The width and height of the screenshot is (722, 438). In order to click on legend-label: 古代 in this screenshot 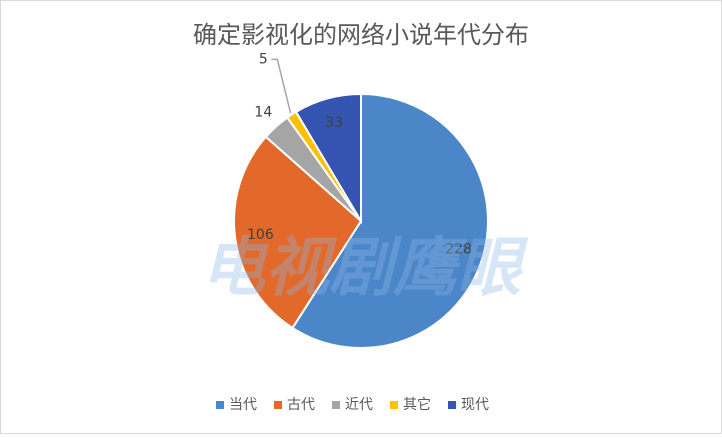, I will do `click(301, 405)`.